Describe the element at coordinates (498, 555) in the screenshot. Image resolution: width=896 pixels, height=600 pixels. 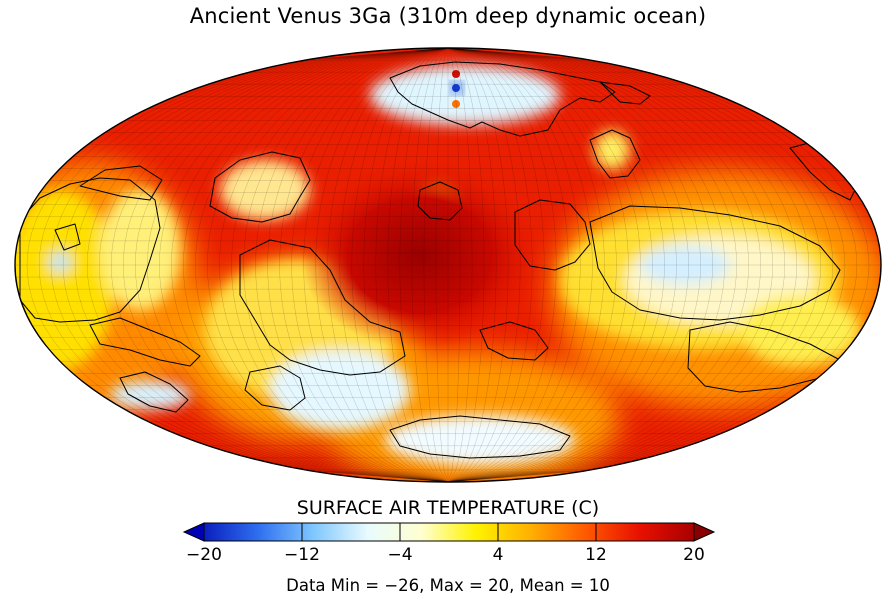
I see `colorbar-tick-label: 4` at that location.